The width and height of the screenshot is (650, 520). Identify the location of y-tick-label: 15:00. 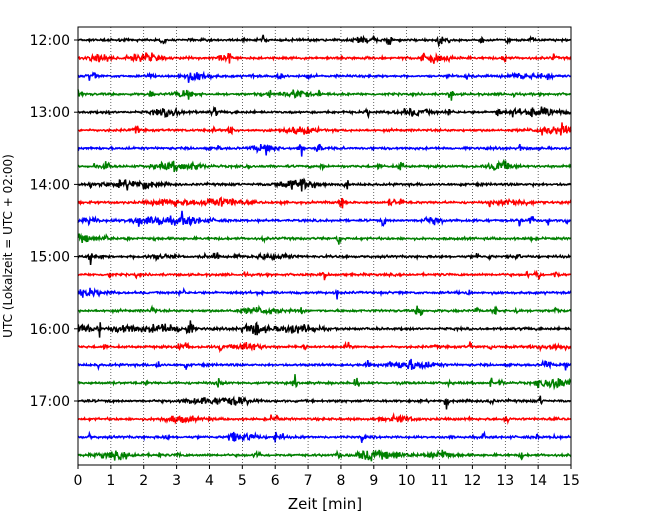
(50, 258).